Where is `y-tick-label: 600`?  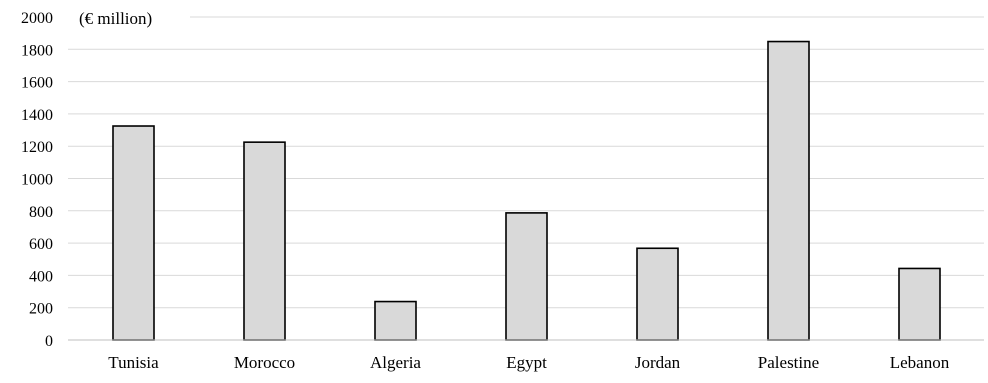 y-tick-label: 600 is located at coordinates (41, 244).